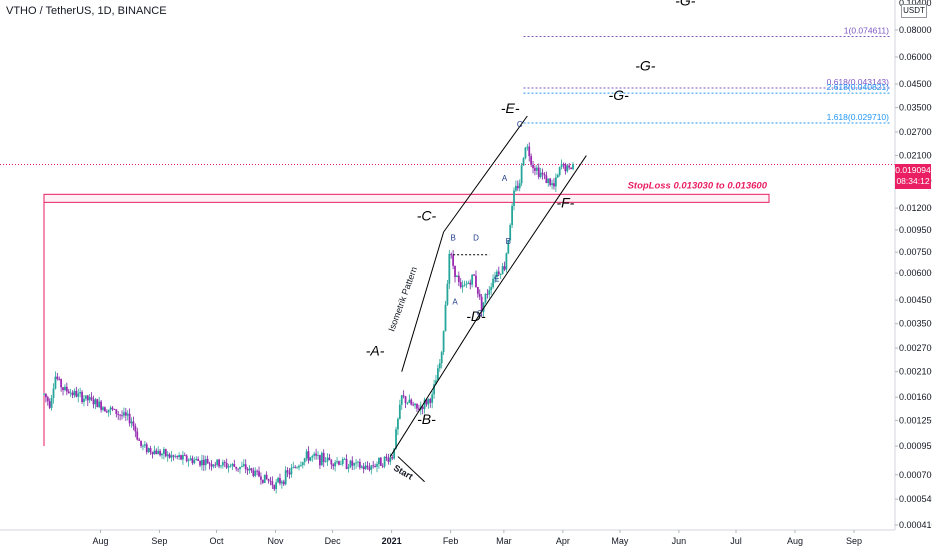 The image size is (932, 550). I want to click on wave-label: -C-, so click(427, 216).